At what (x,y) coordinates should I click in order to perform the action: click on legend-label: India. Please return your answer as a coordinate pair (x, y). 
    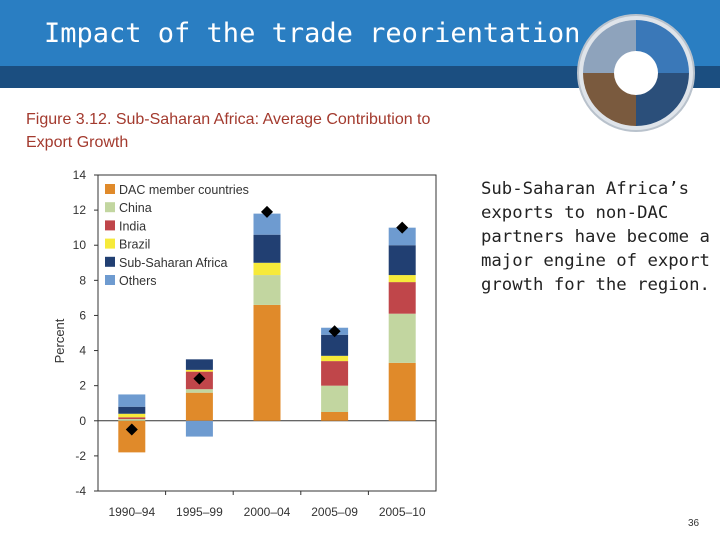
    Looking at the image, I should click on (132, 226).